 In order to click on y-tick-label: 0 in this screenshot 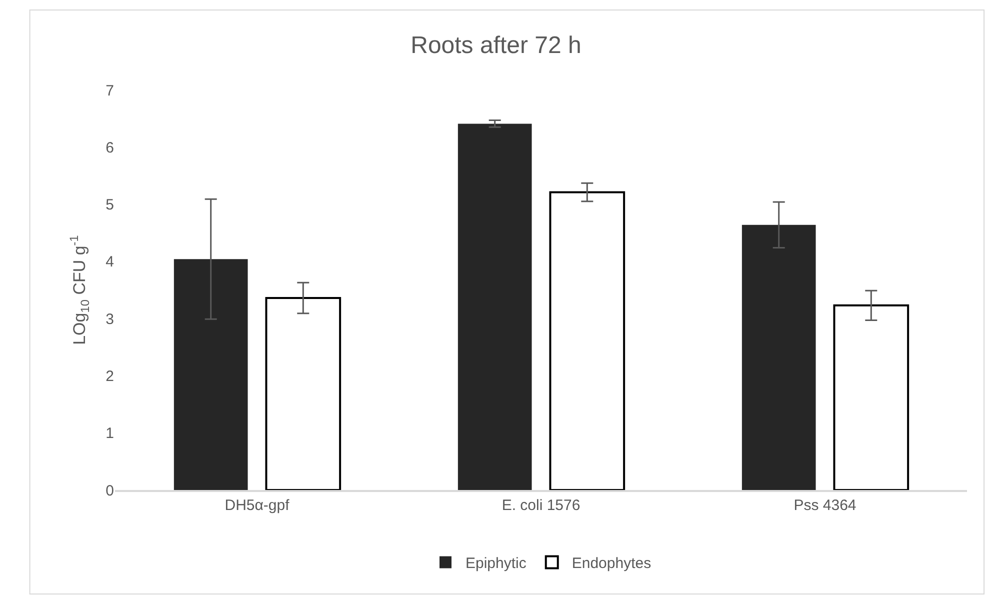, I will do `click(110, 491)`.